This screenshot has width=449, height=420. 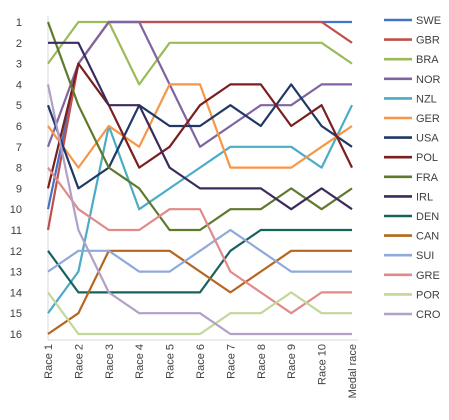 What do you see at coordinates (19, 65) in the screenshot?
I see `y-tick-label: 3` at bounding box center [19, 65].